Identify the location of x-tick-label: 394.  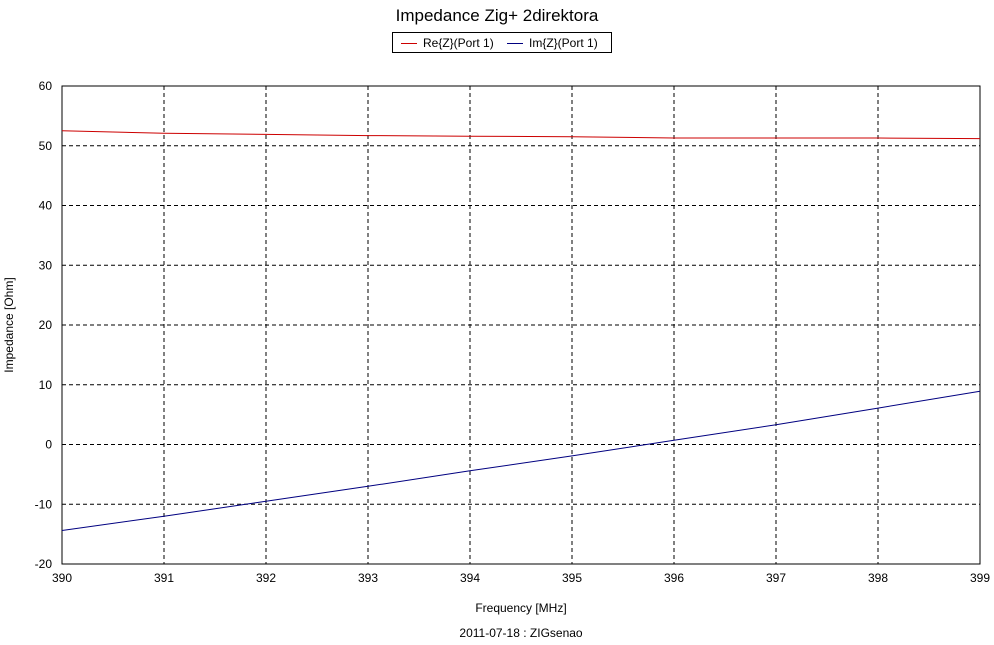
(470, 578).